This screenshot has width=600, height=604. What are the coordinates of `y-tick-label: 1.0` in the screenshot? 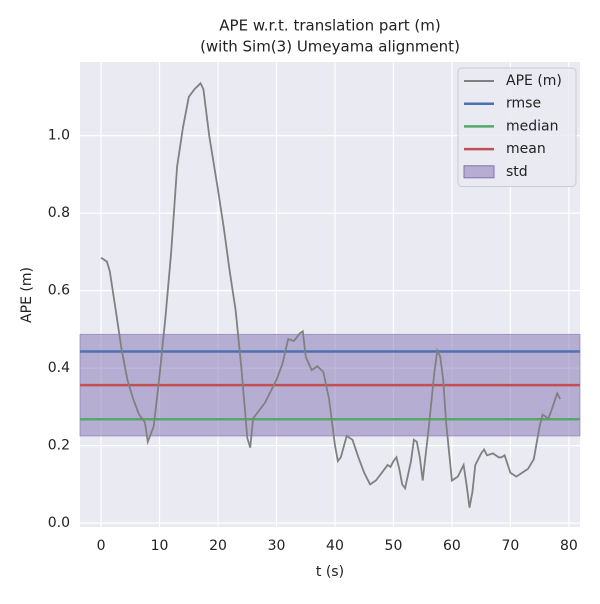 It's located at (59, 136).